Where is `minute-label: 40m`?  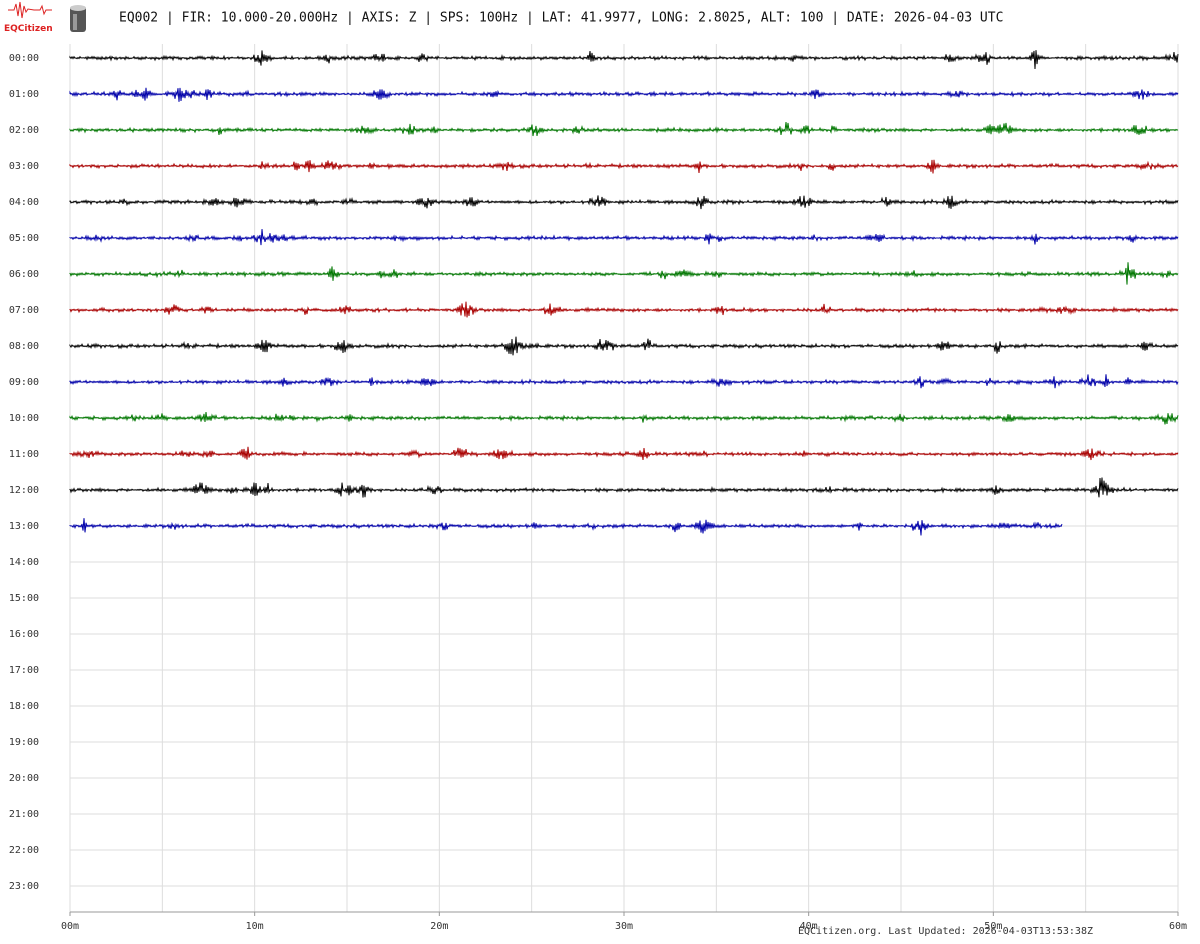 minute-label: 40m is located at coordinates (809, 926).